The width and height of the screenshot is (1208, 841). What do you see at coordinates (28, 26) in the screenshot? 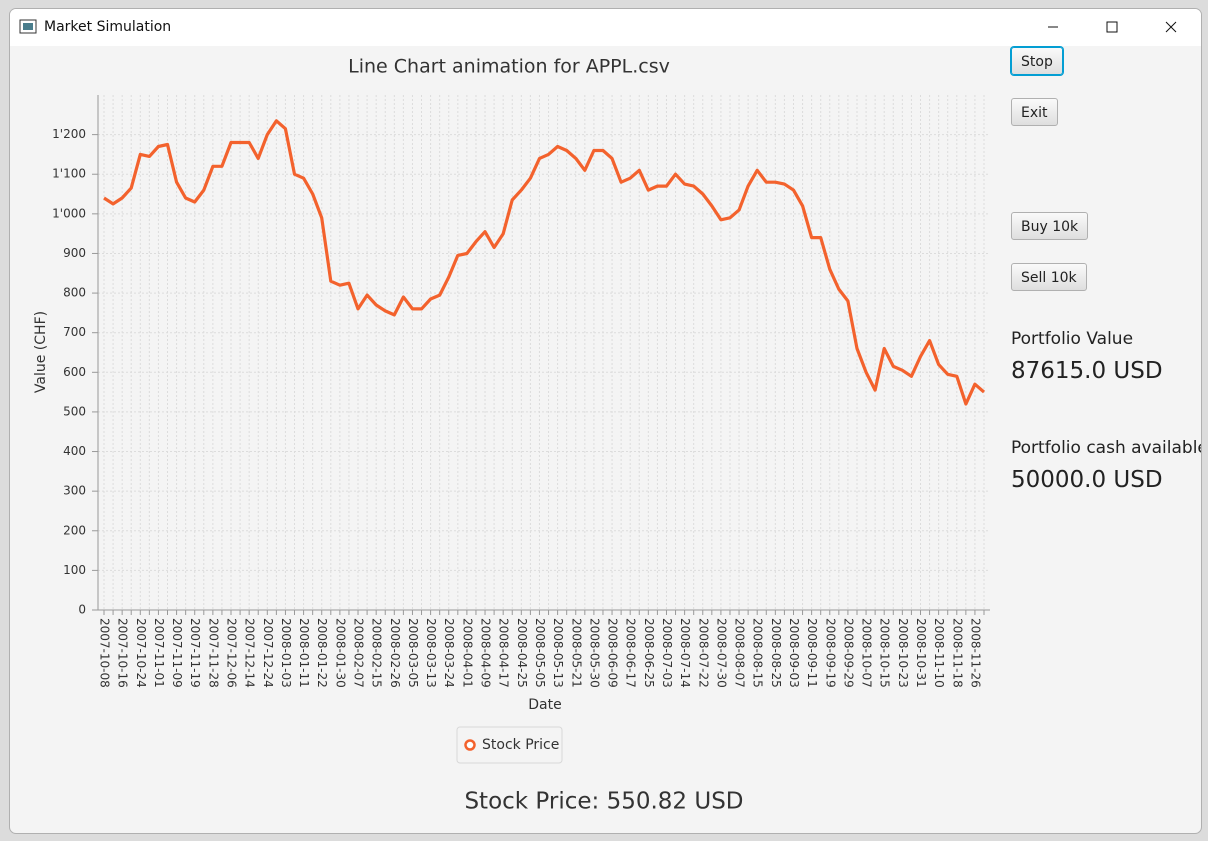
I see `app-icon` at bounding box center [28, 26].